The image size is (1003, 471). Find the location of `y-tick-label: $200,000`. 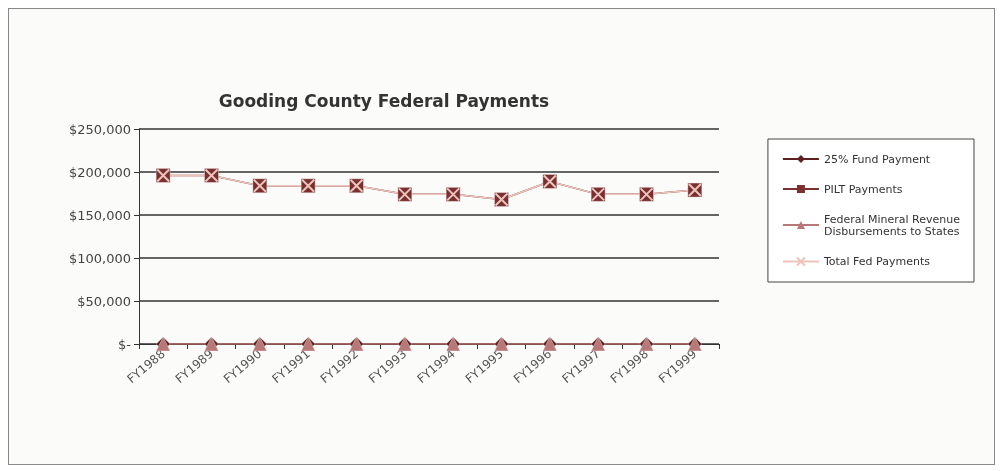

y-tick-label: $200,000 is located at coordinates (99, 172).